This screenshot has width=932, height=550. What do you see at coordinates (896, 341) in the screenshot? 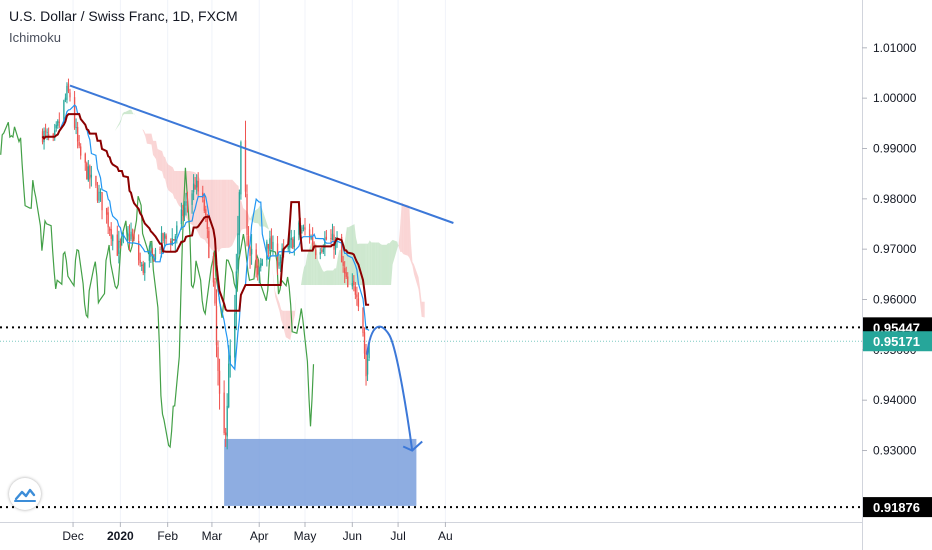
I see `price-label-text: 0.95171` at bounding box center [896, 341].